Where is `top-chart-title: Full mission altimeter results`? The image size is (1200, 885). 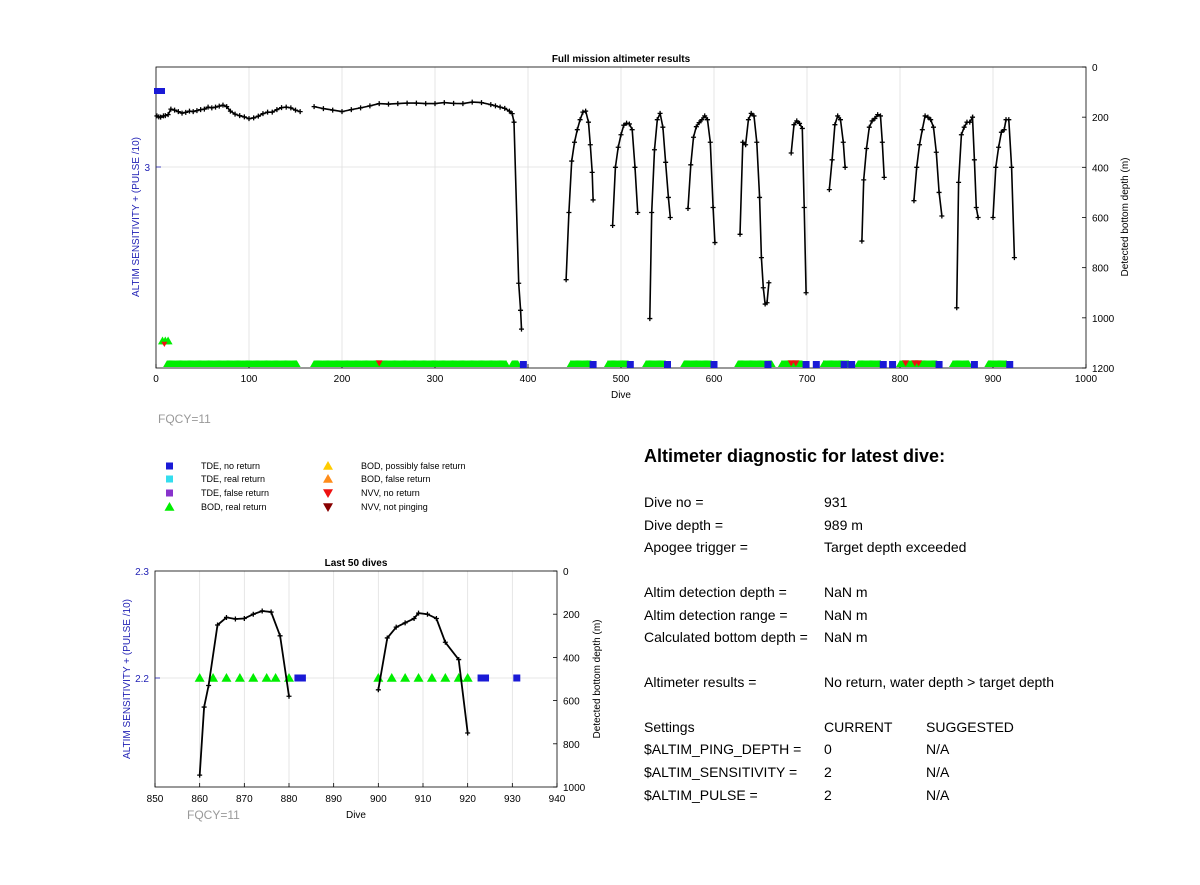
top-chart-title: Full mission altimeter results is located at coordinates (621, 59).